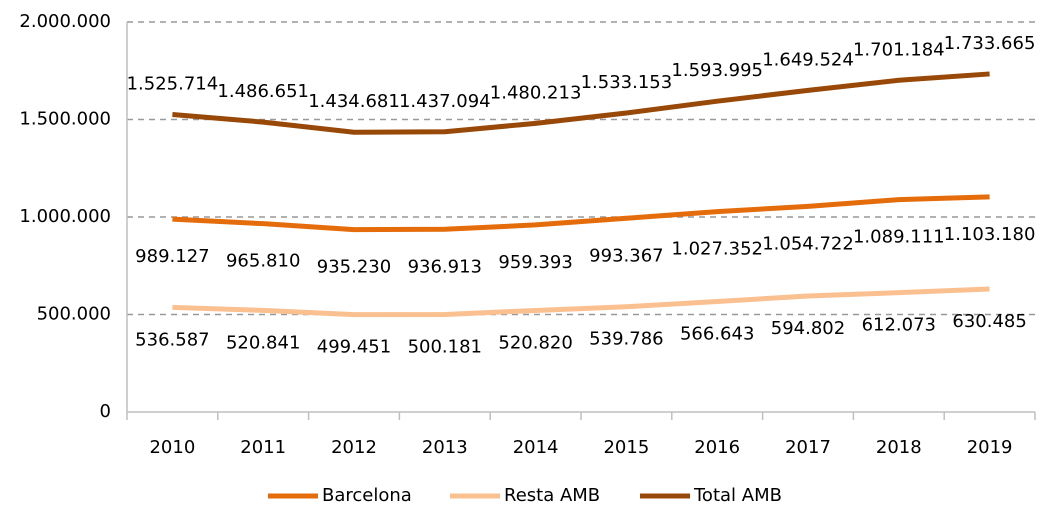 The width and height of the screenshot is (1047, 508). Describe the element at coordinates (65, 216) in the screenshot. I see `y-tick-label: 1.000.000` at that location.